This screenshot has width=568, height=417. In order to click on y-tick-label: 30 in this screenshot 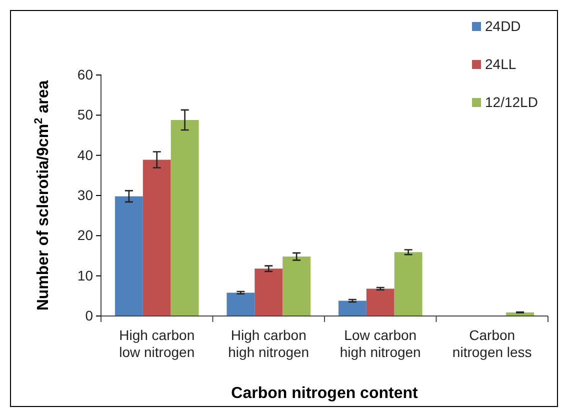, I will do `click(85, 194)`.